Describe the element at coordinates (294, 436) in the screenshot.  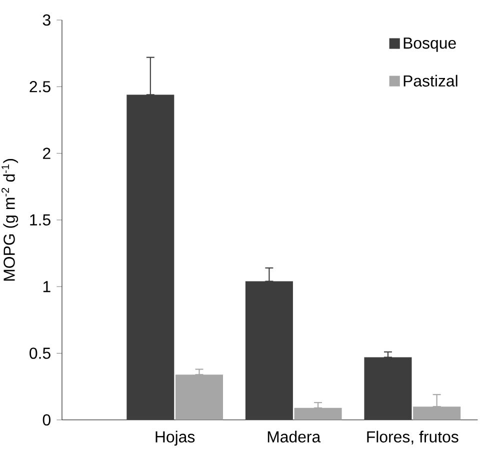
I see `x-tick-label: Madera` at that location.